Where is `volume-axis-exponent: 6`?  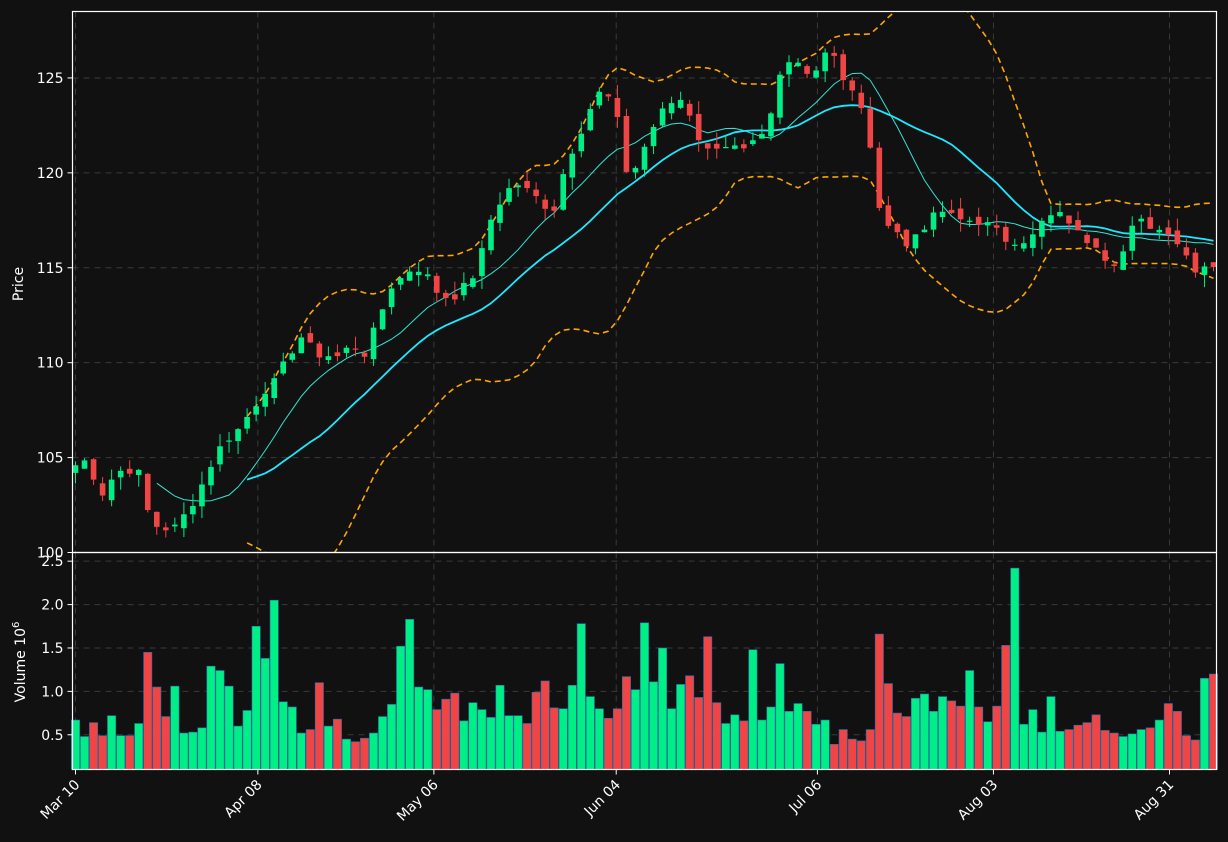
volume-axis-exponent: 6 is located at coordinates (16, 625).